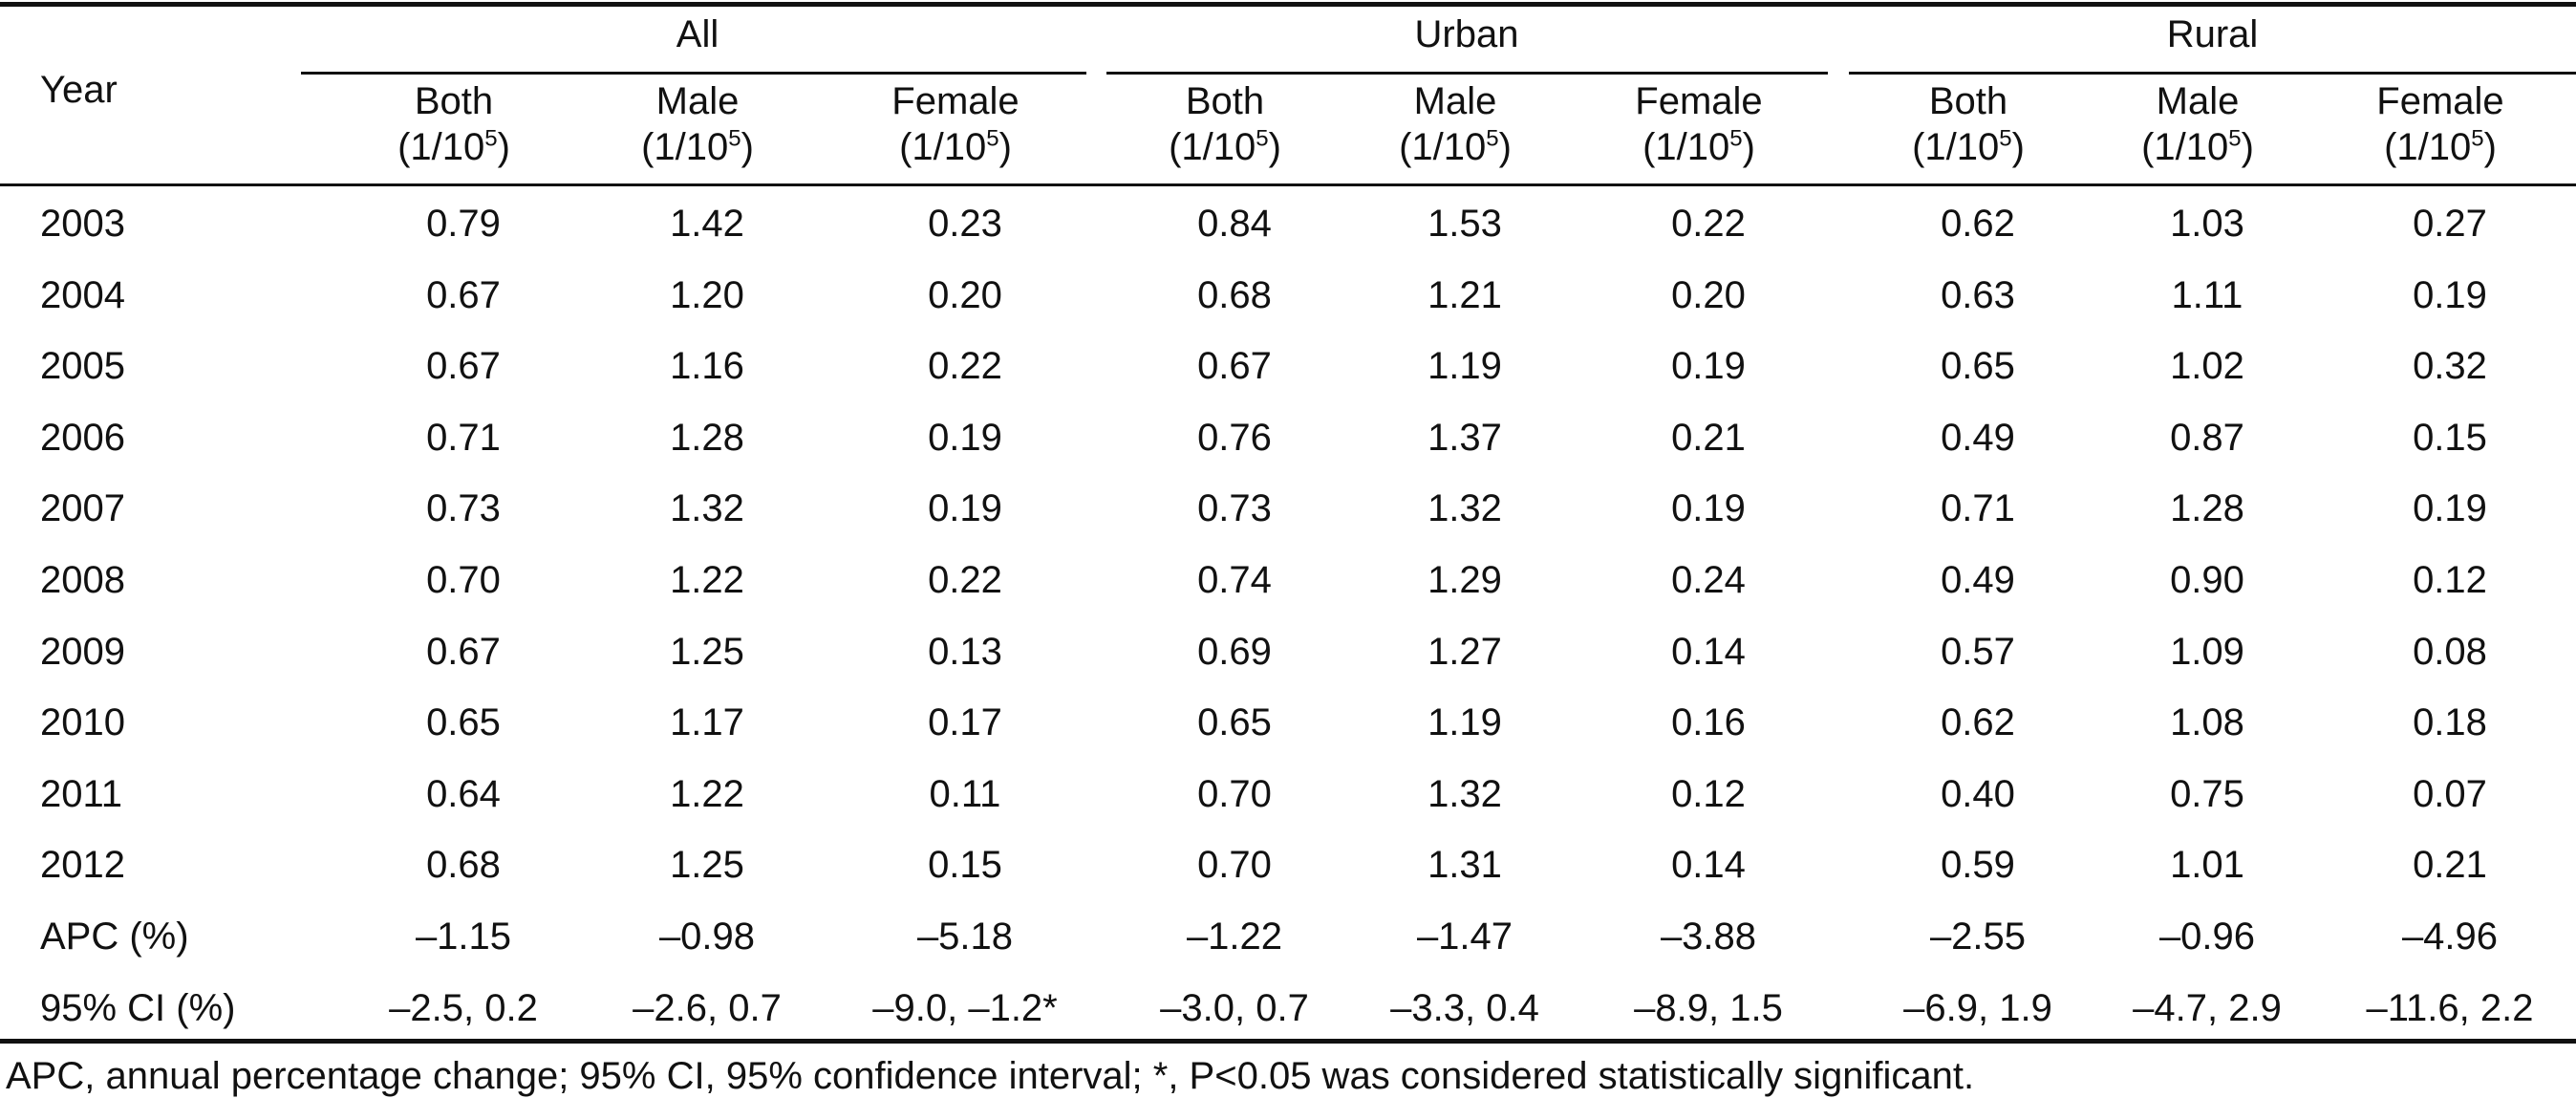 This screenshot has width=2576, height=1120. What do you see at coordinates (2440, 124) in the screenshot?
I see `subheader-rural-female: Female (1/105)` at bounding box center [2440, 124].